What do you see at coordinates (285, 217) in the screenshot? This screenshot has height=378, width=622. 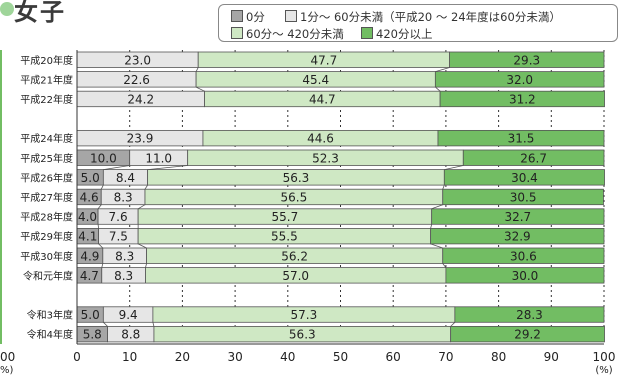 I see `data-label-s2: 55.7` at bounding box center [285, 217].